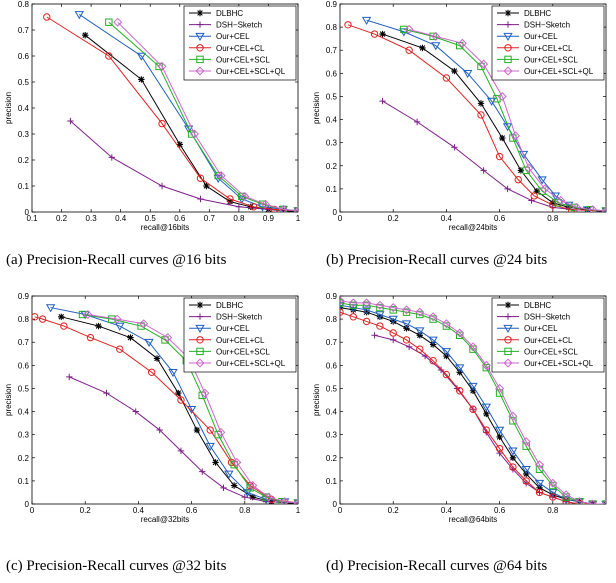  Describe the element at coordinates (508, 329) in the screenshot. I see `legend-marker-our-cel` at that location.